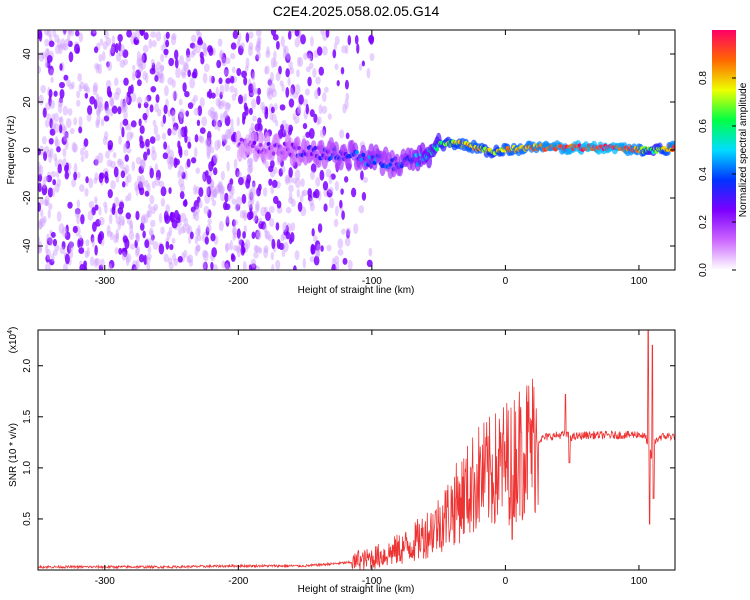 This screenshot has width=750, height=600. What do you see at coordinates (506, 581) in the screenshot?
I see `snr-x-tick-label: 0` at bounding box center [506, 581].